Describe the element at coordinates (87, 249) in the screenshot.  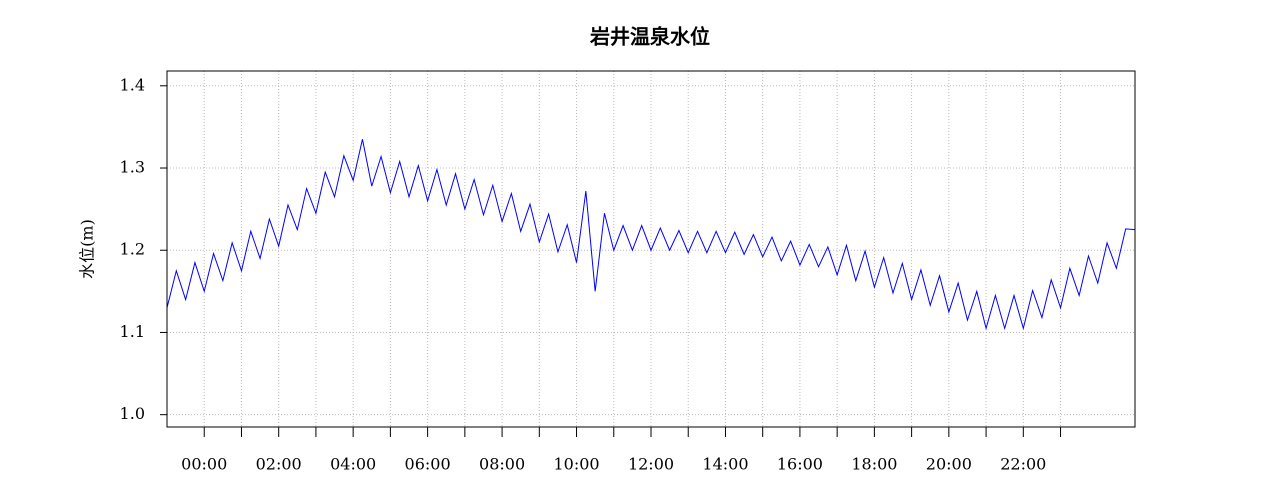
I see `y-axis-label: 水位(m)` at that location.